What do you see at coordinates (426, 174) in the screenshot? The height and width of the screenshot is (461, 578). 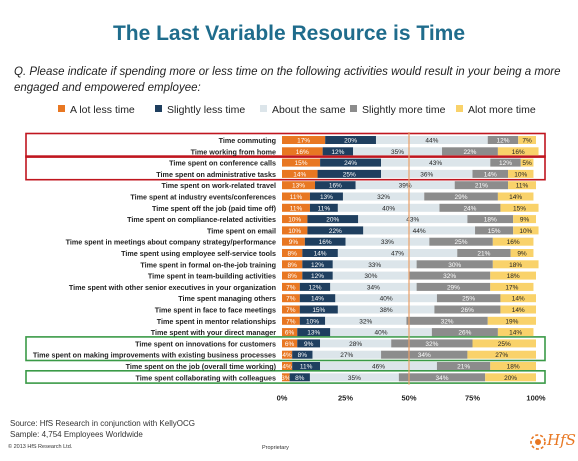 I see `data-label: 36%` at bounding box center [426, 174].